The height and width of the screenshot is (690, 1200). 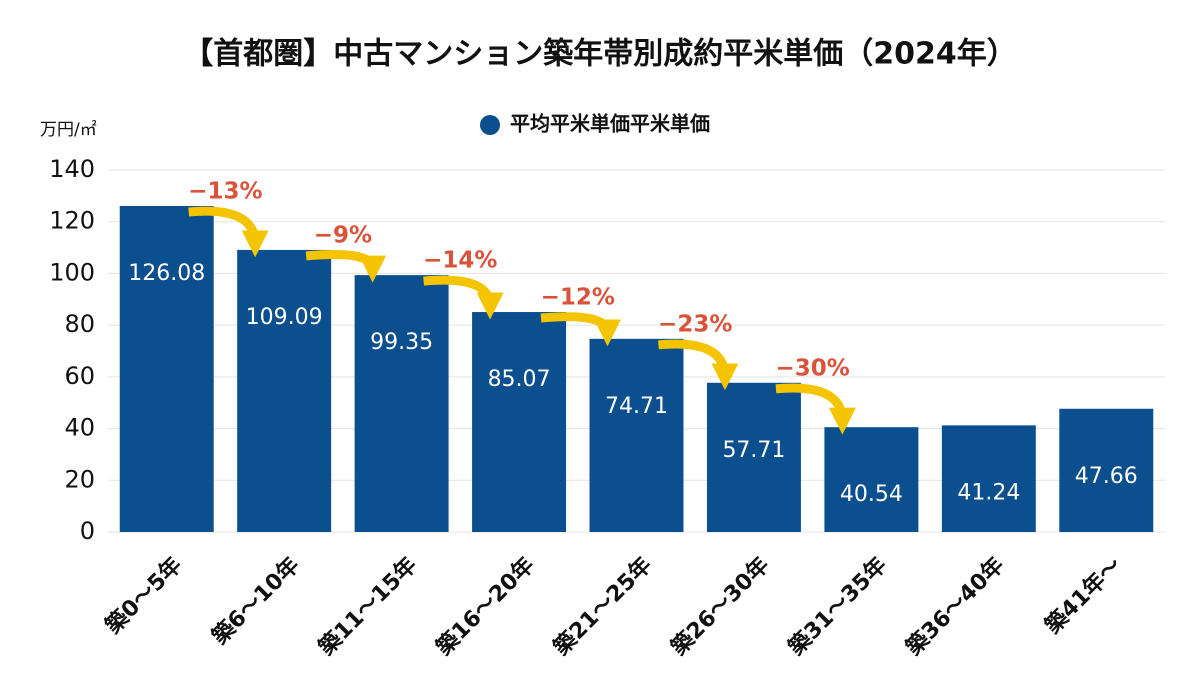 I want to click on data-label: 47.66, so click(x=1106, y=476).